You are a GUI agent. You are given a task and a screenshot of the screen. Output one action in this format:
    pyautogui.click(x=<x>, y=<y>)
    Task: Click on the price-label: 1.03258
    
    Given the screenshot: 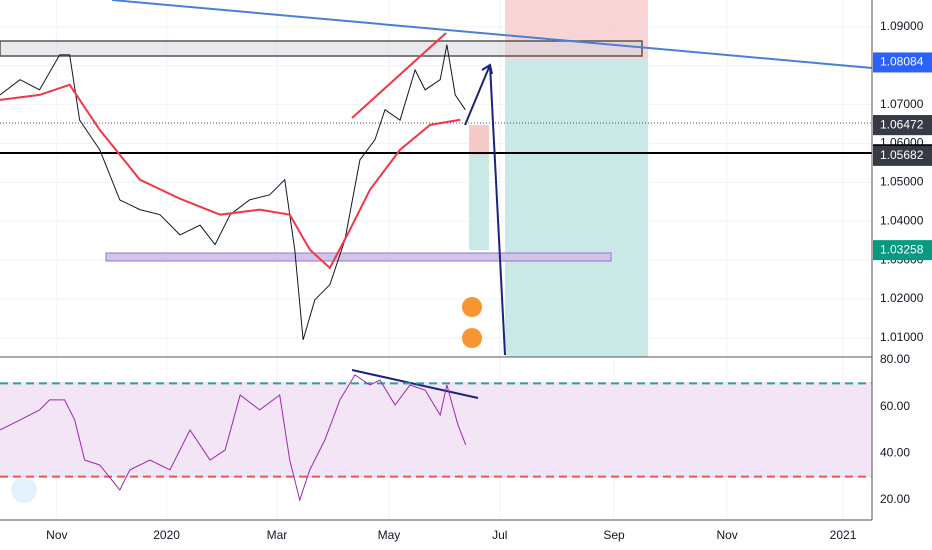 What is the action you would take?
    pyautogui.click(x=902, y=249)
    